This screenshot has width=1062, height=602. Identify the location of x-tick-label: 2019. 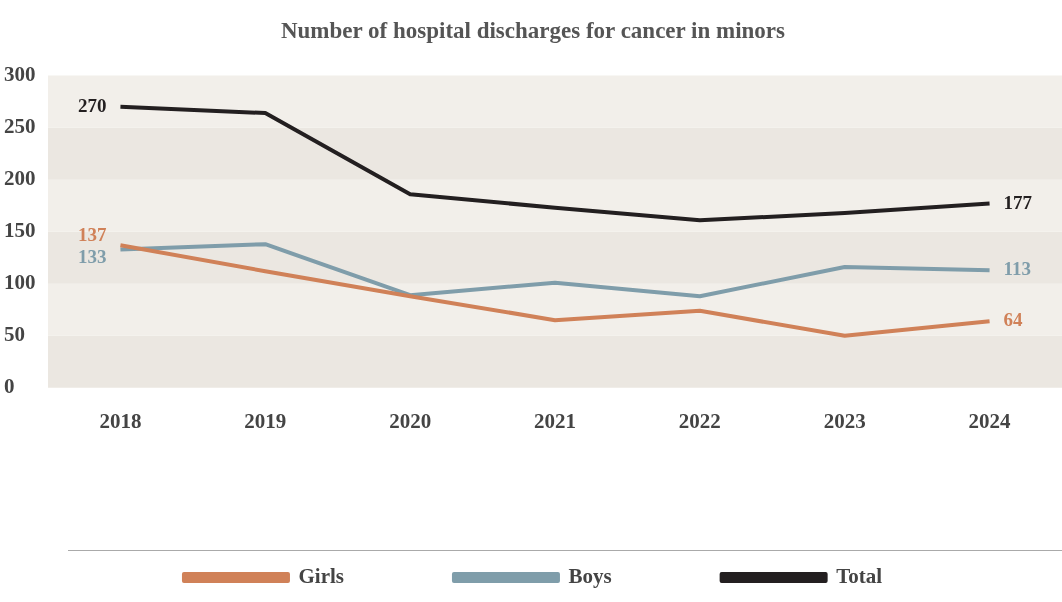
(265, 420).